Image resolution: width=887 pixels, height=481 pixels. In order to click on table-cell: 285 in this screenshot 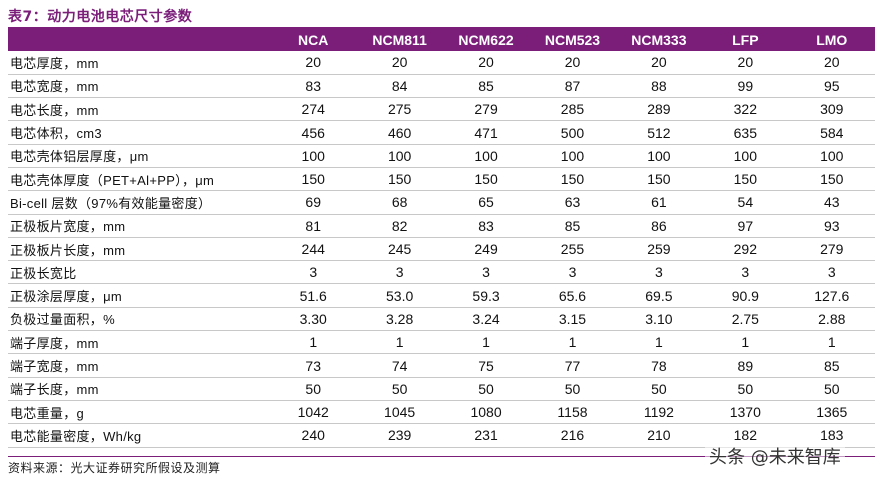, I will do `click(572, 109)`.